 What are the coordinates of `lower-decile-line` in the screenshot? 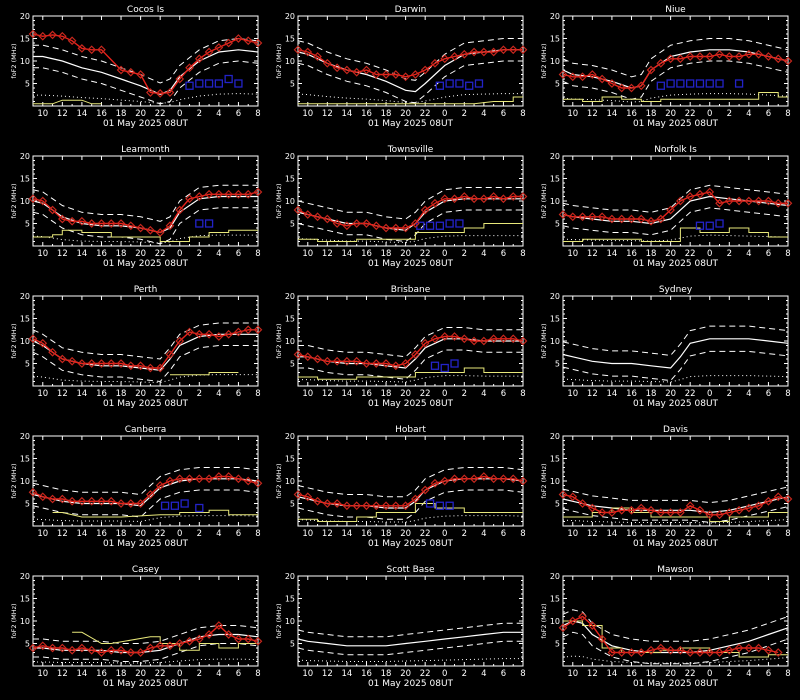 It's located at (675, 80).